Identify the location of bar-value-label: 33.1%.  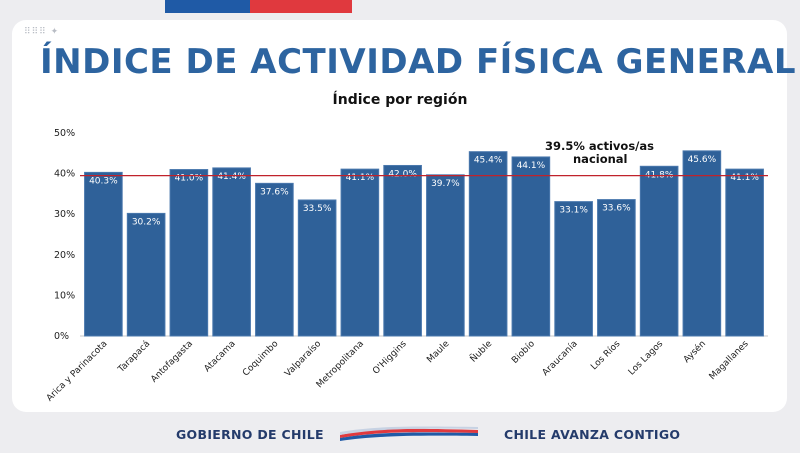
(573, 211).